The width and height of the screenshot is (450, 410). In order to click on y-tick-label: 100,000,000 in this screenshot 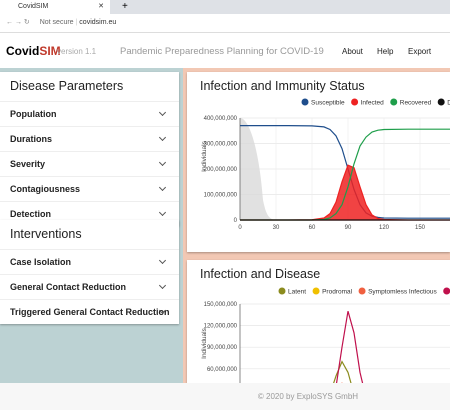, I will do `click(221, 196)`.